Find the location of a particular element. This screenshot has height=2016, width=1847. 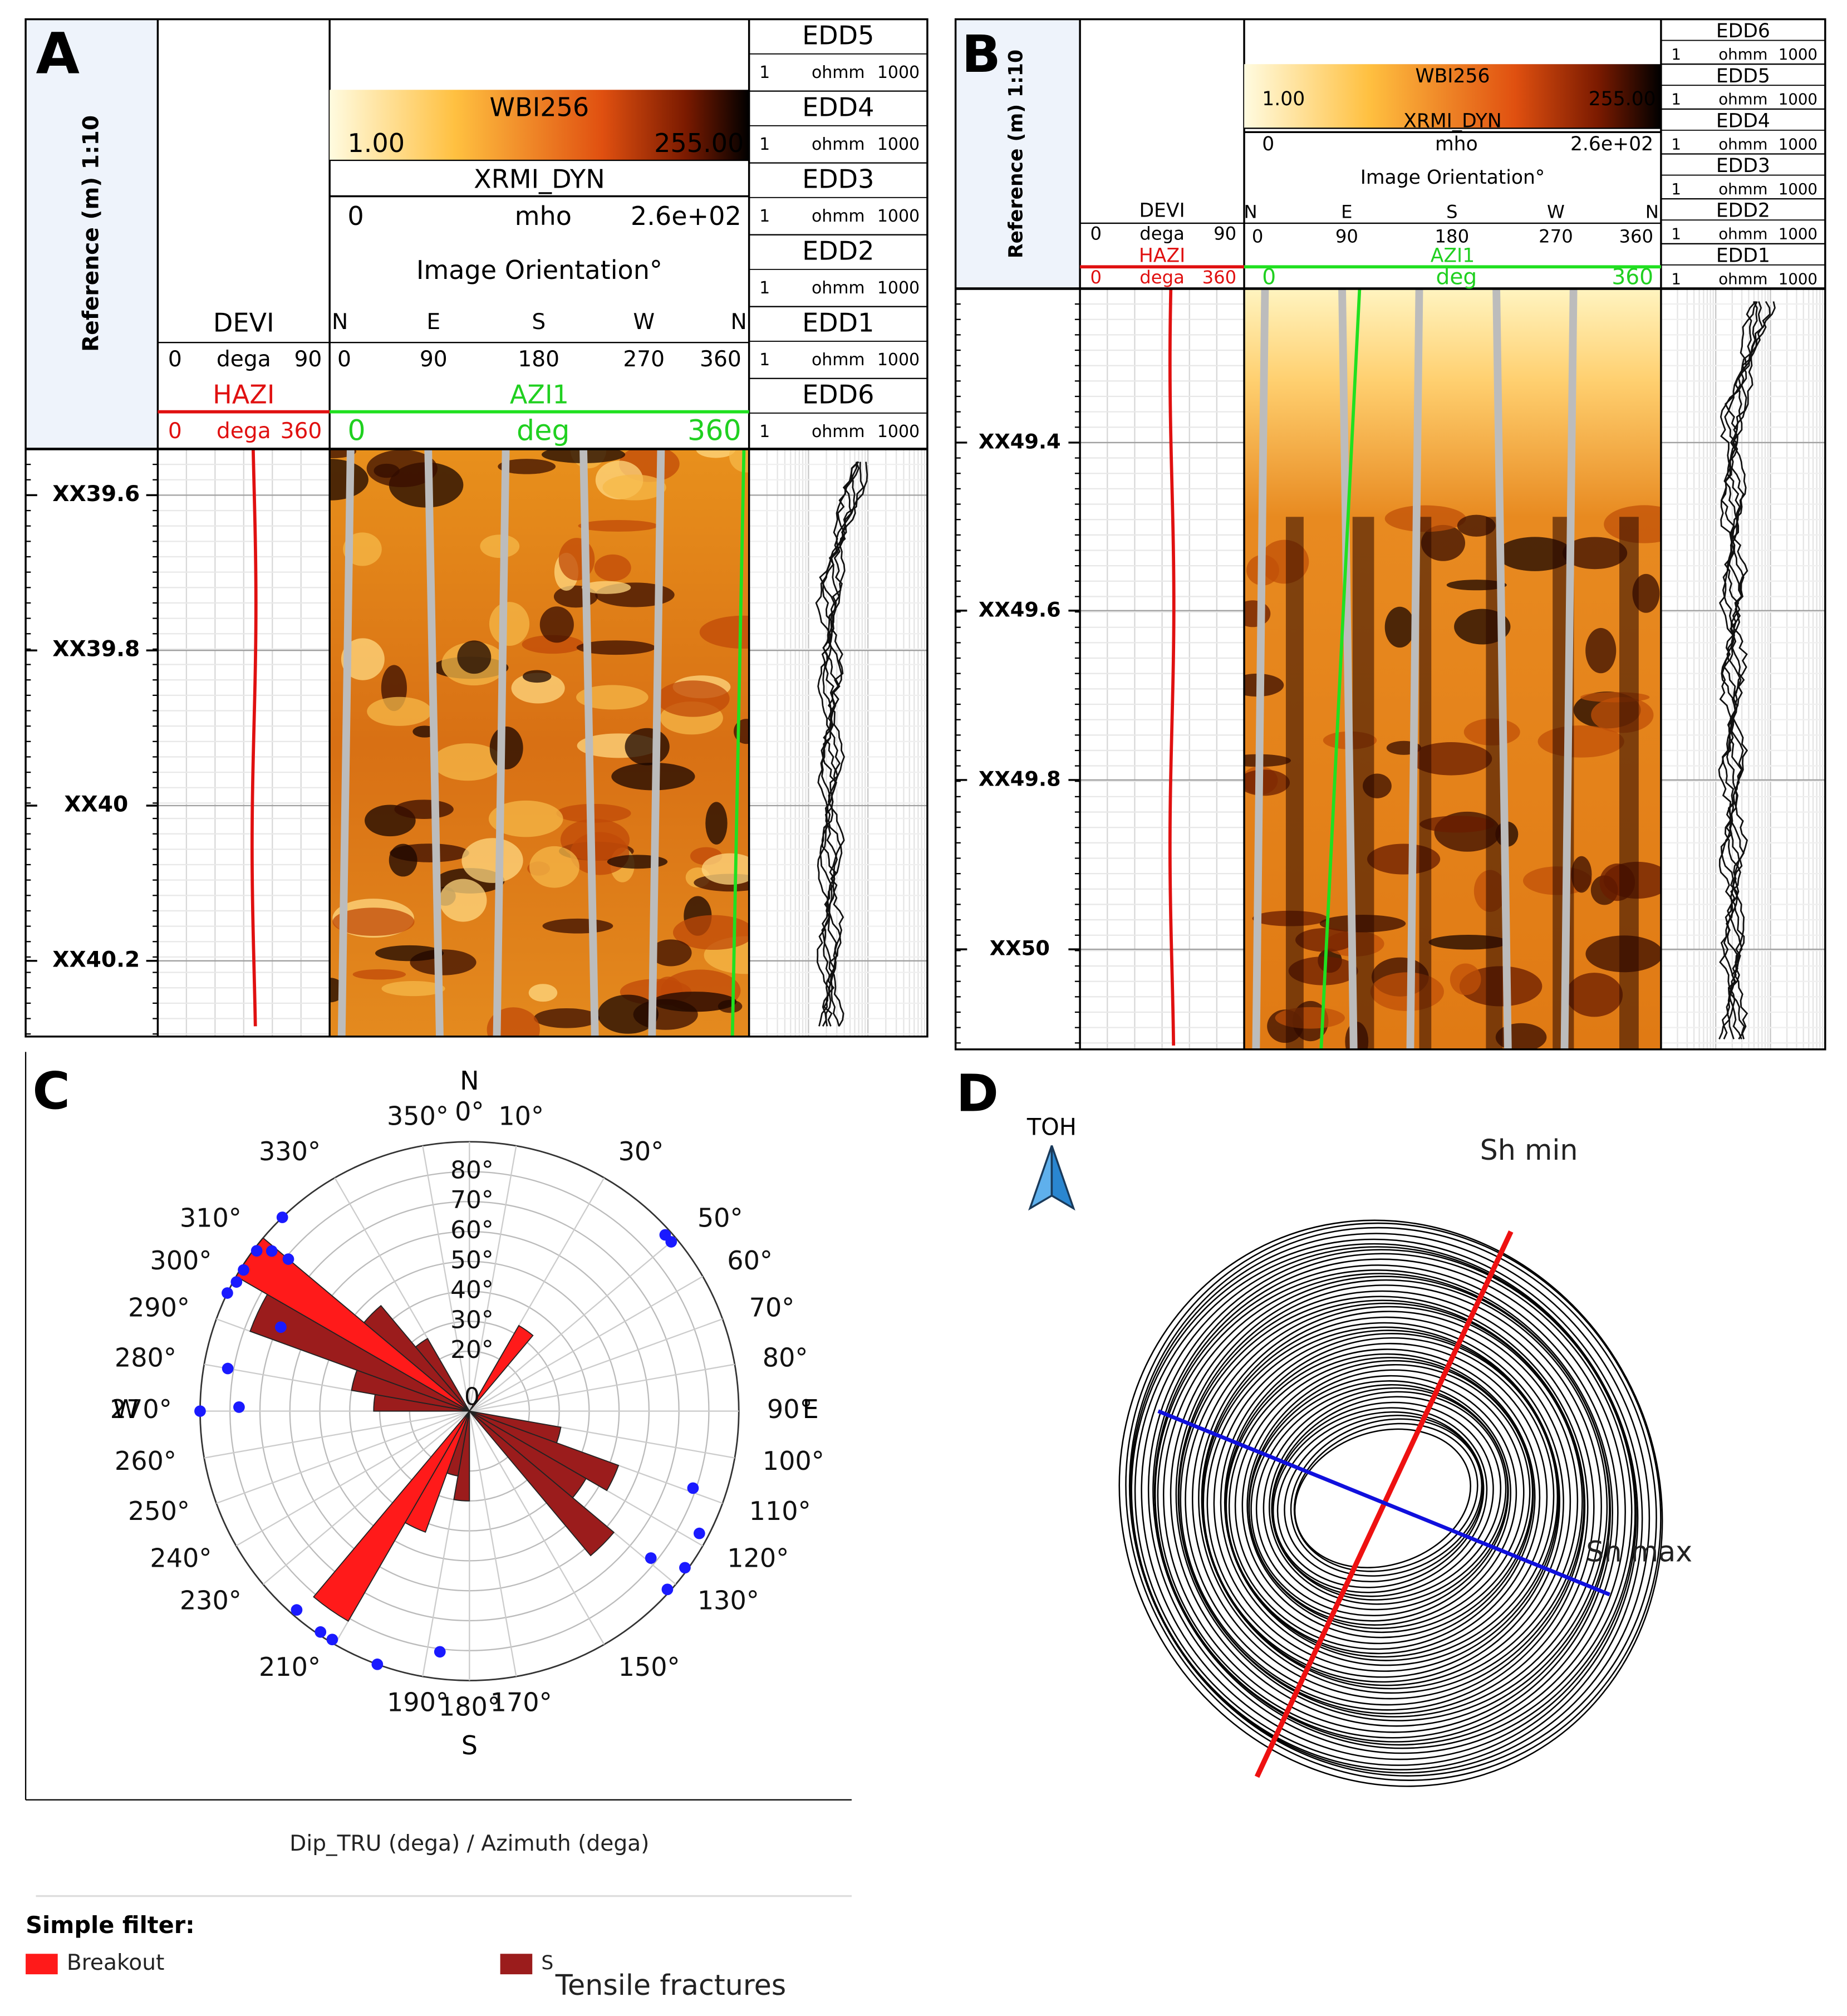

legend-title: Simple filter: is located at coordinates (111, 1925).